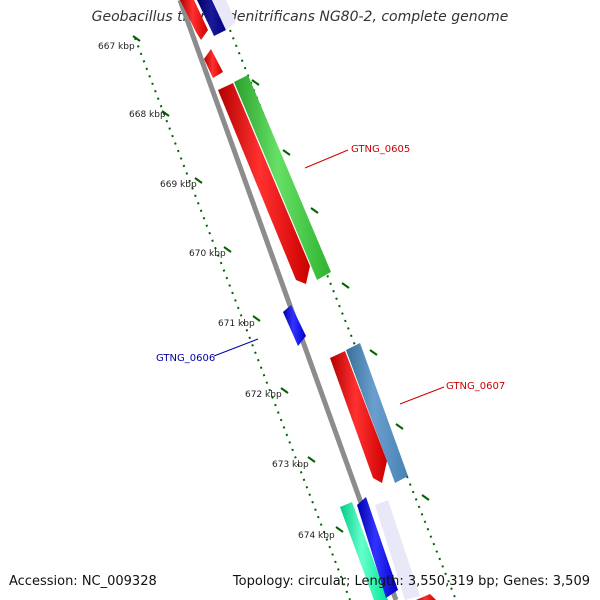 The height and width of the screenshot is (600, 600). Describe the element at coordinates (224, 15) in the screenshot. I see `gene-arrow-top-white` at that location.